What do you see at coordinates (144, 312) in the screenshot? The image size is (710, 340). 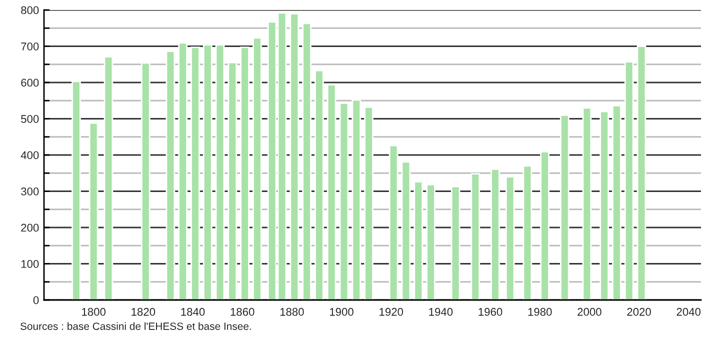 I see `x-tick-label: 1820` at bounding box center [144, 312].